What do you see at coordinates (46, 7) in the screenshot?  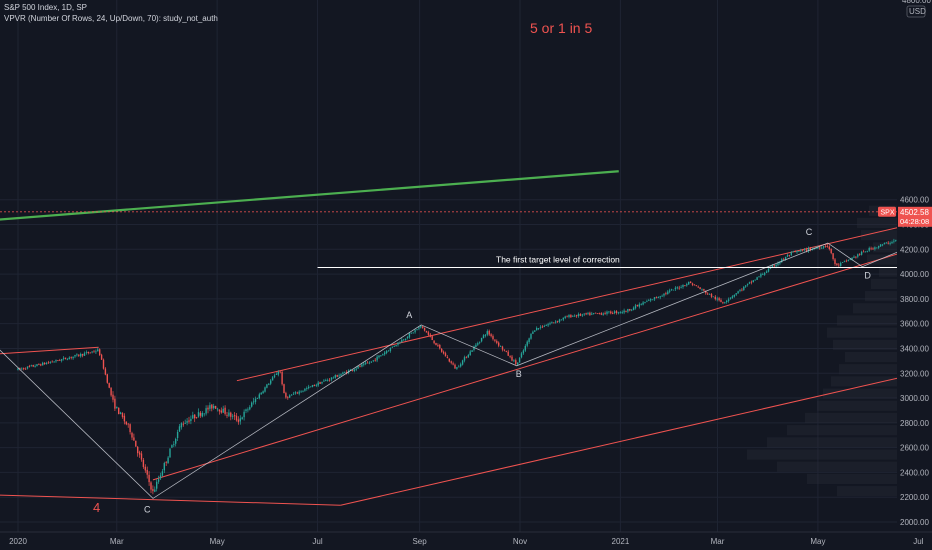 I see `symbol-title: S&P 500 Index, 1D, SP` at bounding box center [46, 7].